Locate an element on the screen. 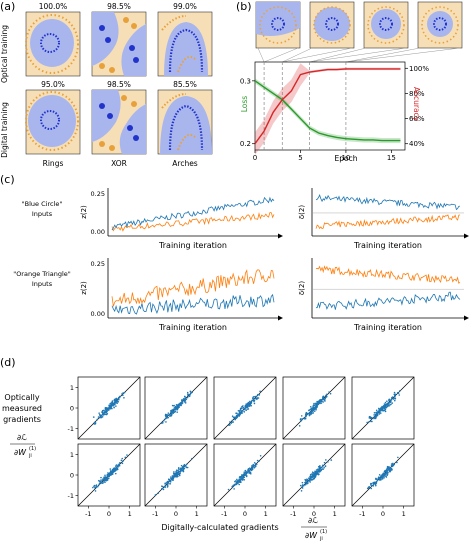 This screenshot has height=542, width=474. d-x-tick-label: 1 is located at coordinates (197, 514).